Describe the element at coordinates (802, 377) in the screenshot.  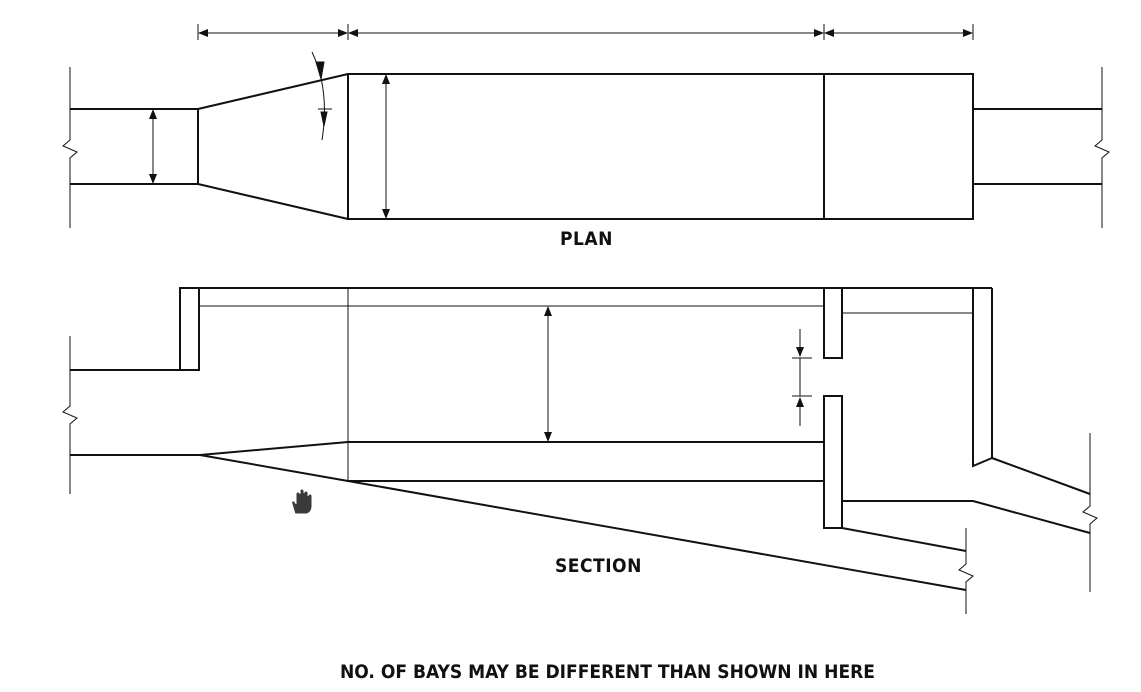
I see `section-opening-dimension` at that location.